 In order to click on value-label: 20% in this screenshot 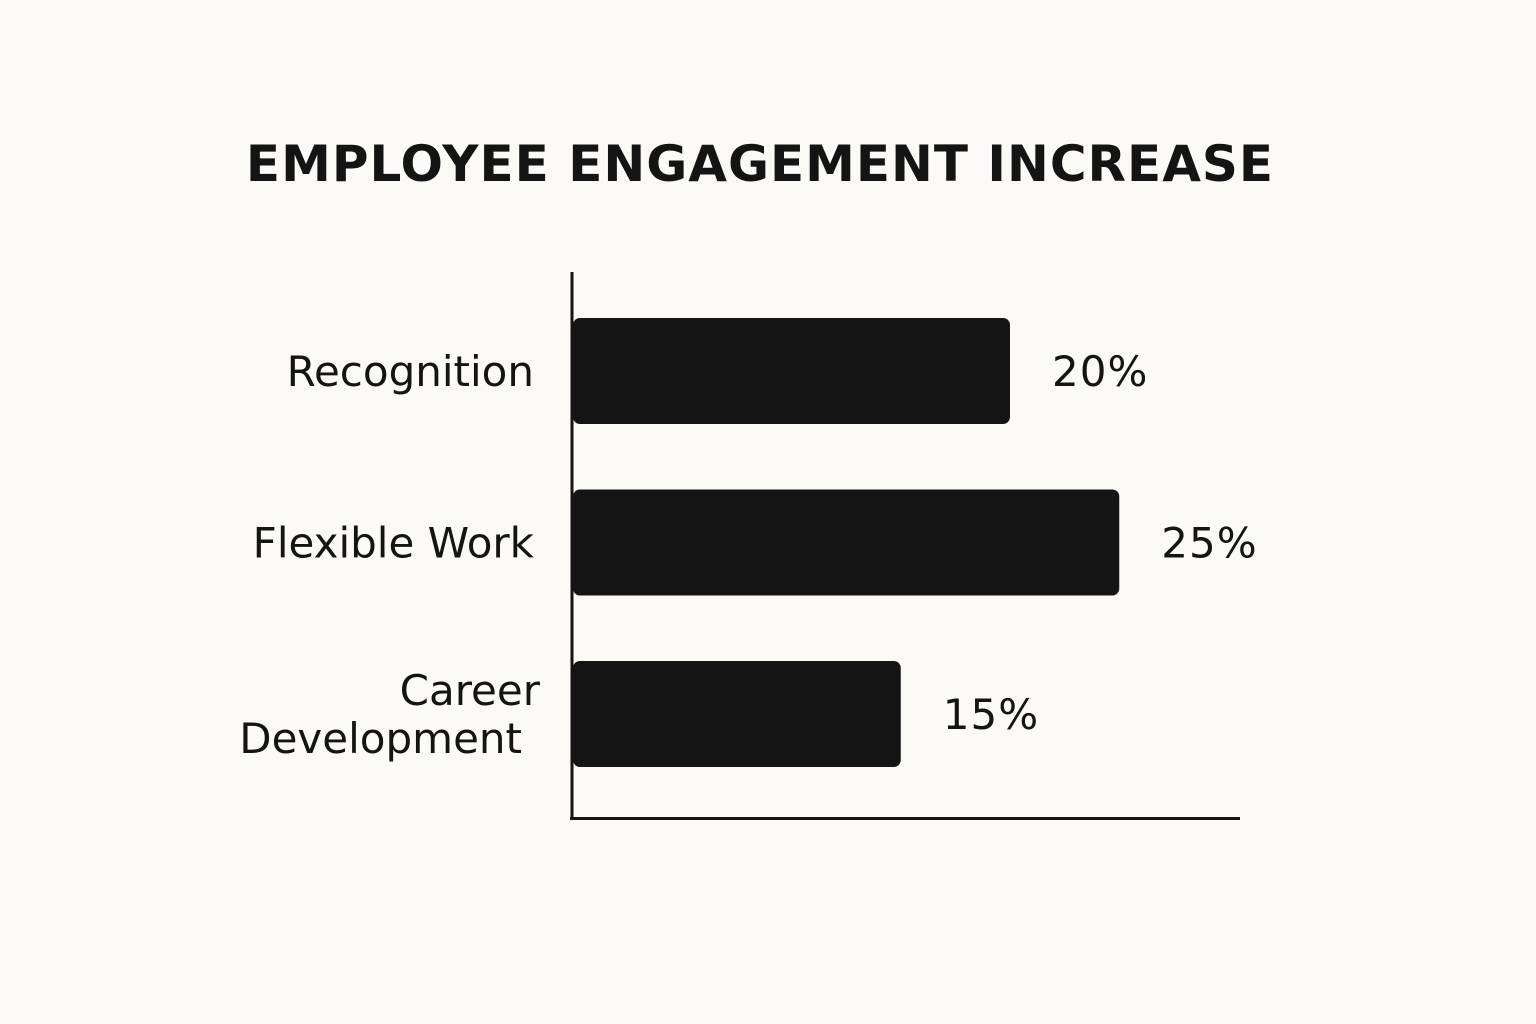, I will do `click(1100, 371)`.